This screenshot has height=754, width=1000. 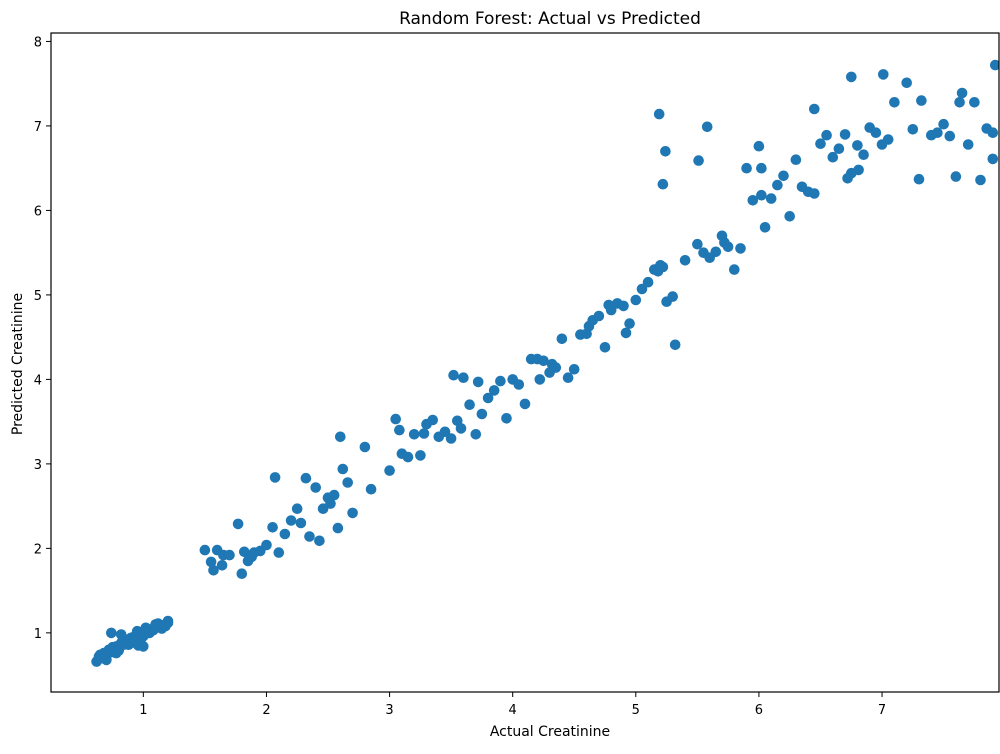 I want to click on y-tick-label: 4, so click(x=38, y=380).